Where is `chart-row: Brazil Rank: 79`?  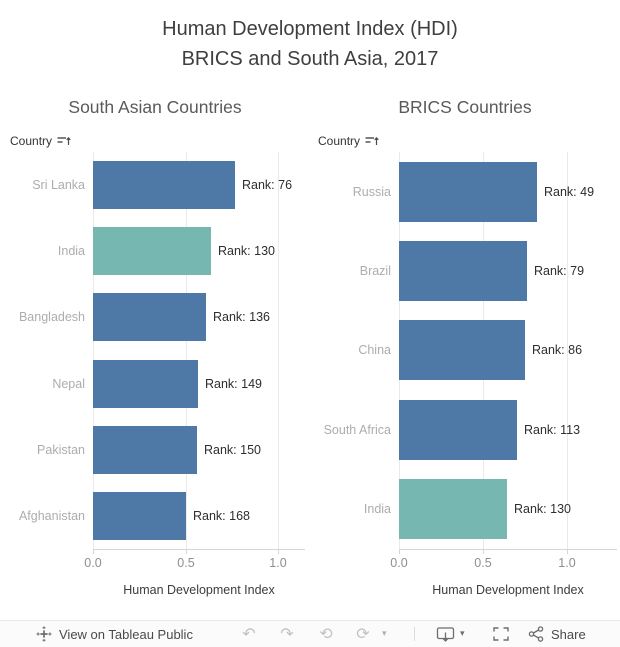
chart-row: Brazil Rank: 79 is located at coordinates (465, 270).